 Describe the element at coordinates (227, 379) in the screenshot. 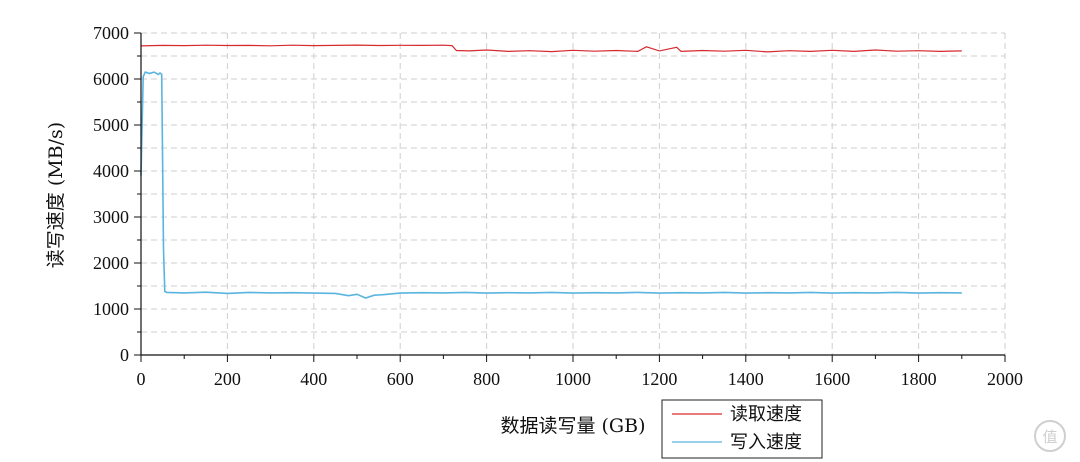

I see `x-tick-label: 200` at that location.